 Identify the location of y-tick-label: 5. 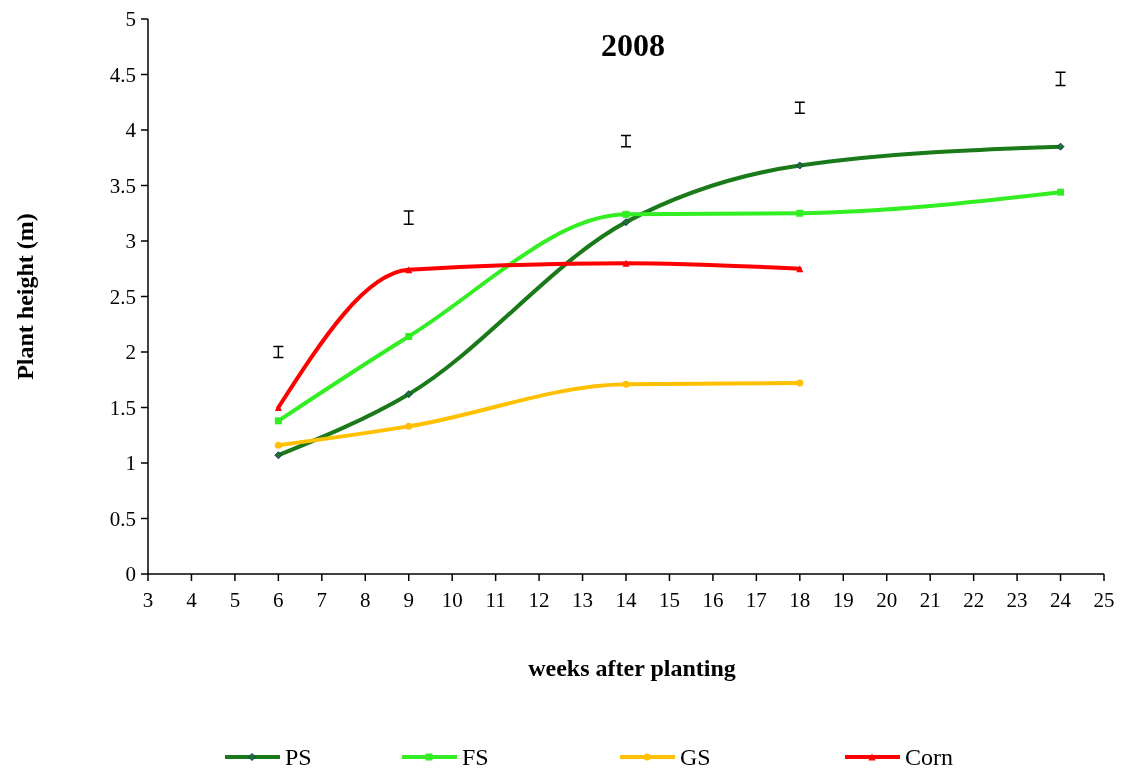
(130, 19).